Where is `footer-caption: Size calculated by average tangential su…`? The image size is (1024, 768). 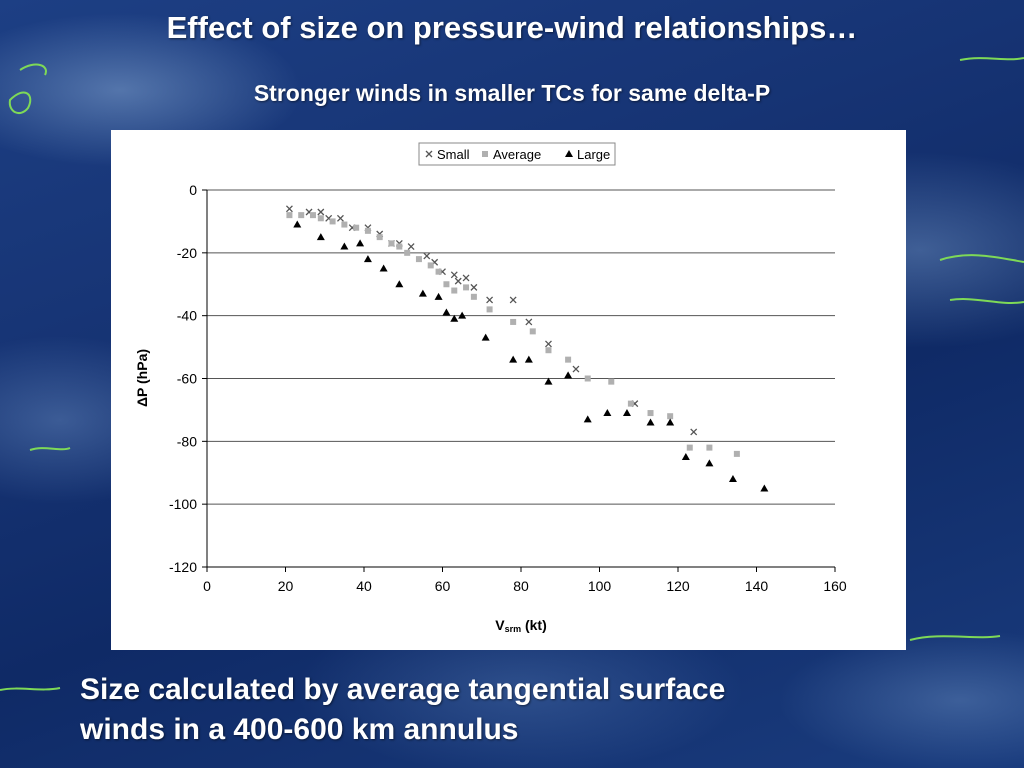 footer-caption: Size calculated by average tangential su… is located at coordinates (530, 710).